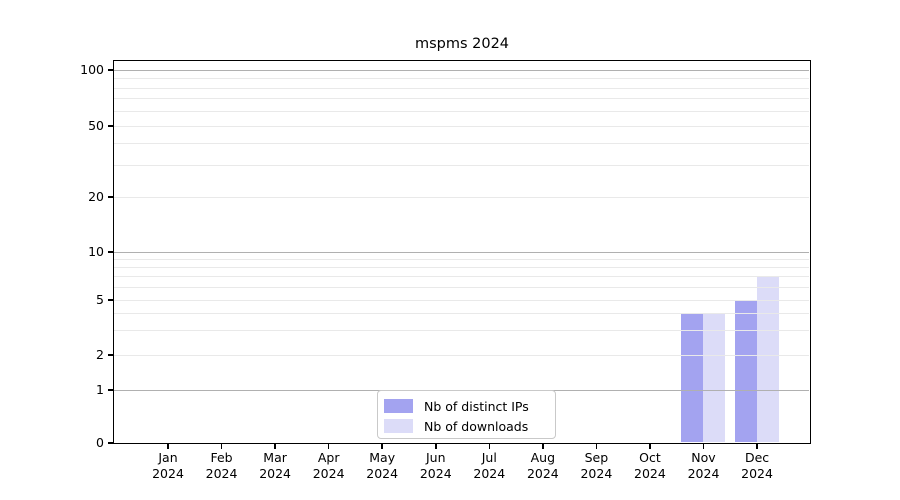  I want to click on legend-label: Nb of distinct IPs, so click(476, 406).